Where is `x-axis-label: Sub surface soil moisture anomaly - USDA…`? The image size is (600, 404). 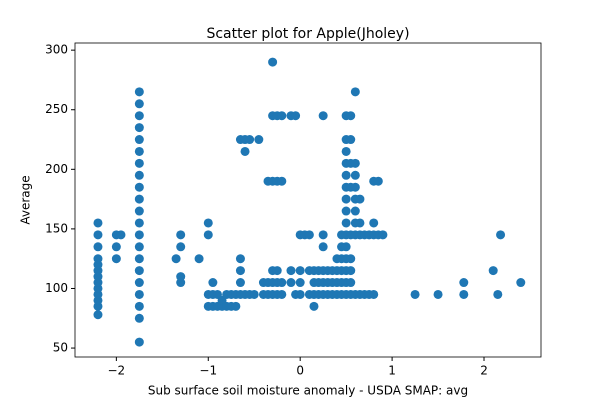 x-axis-label: Sub surface soil moisture anomaly - USDA… is located at coordinates (308, 391).